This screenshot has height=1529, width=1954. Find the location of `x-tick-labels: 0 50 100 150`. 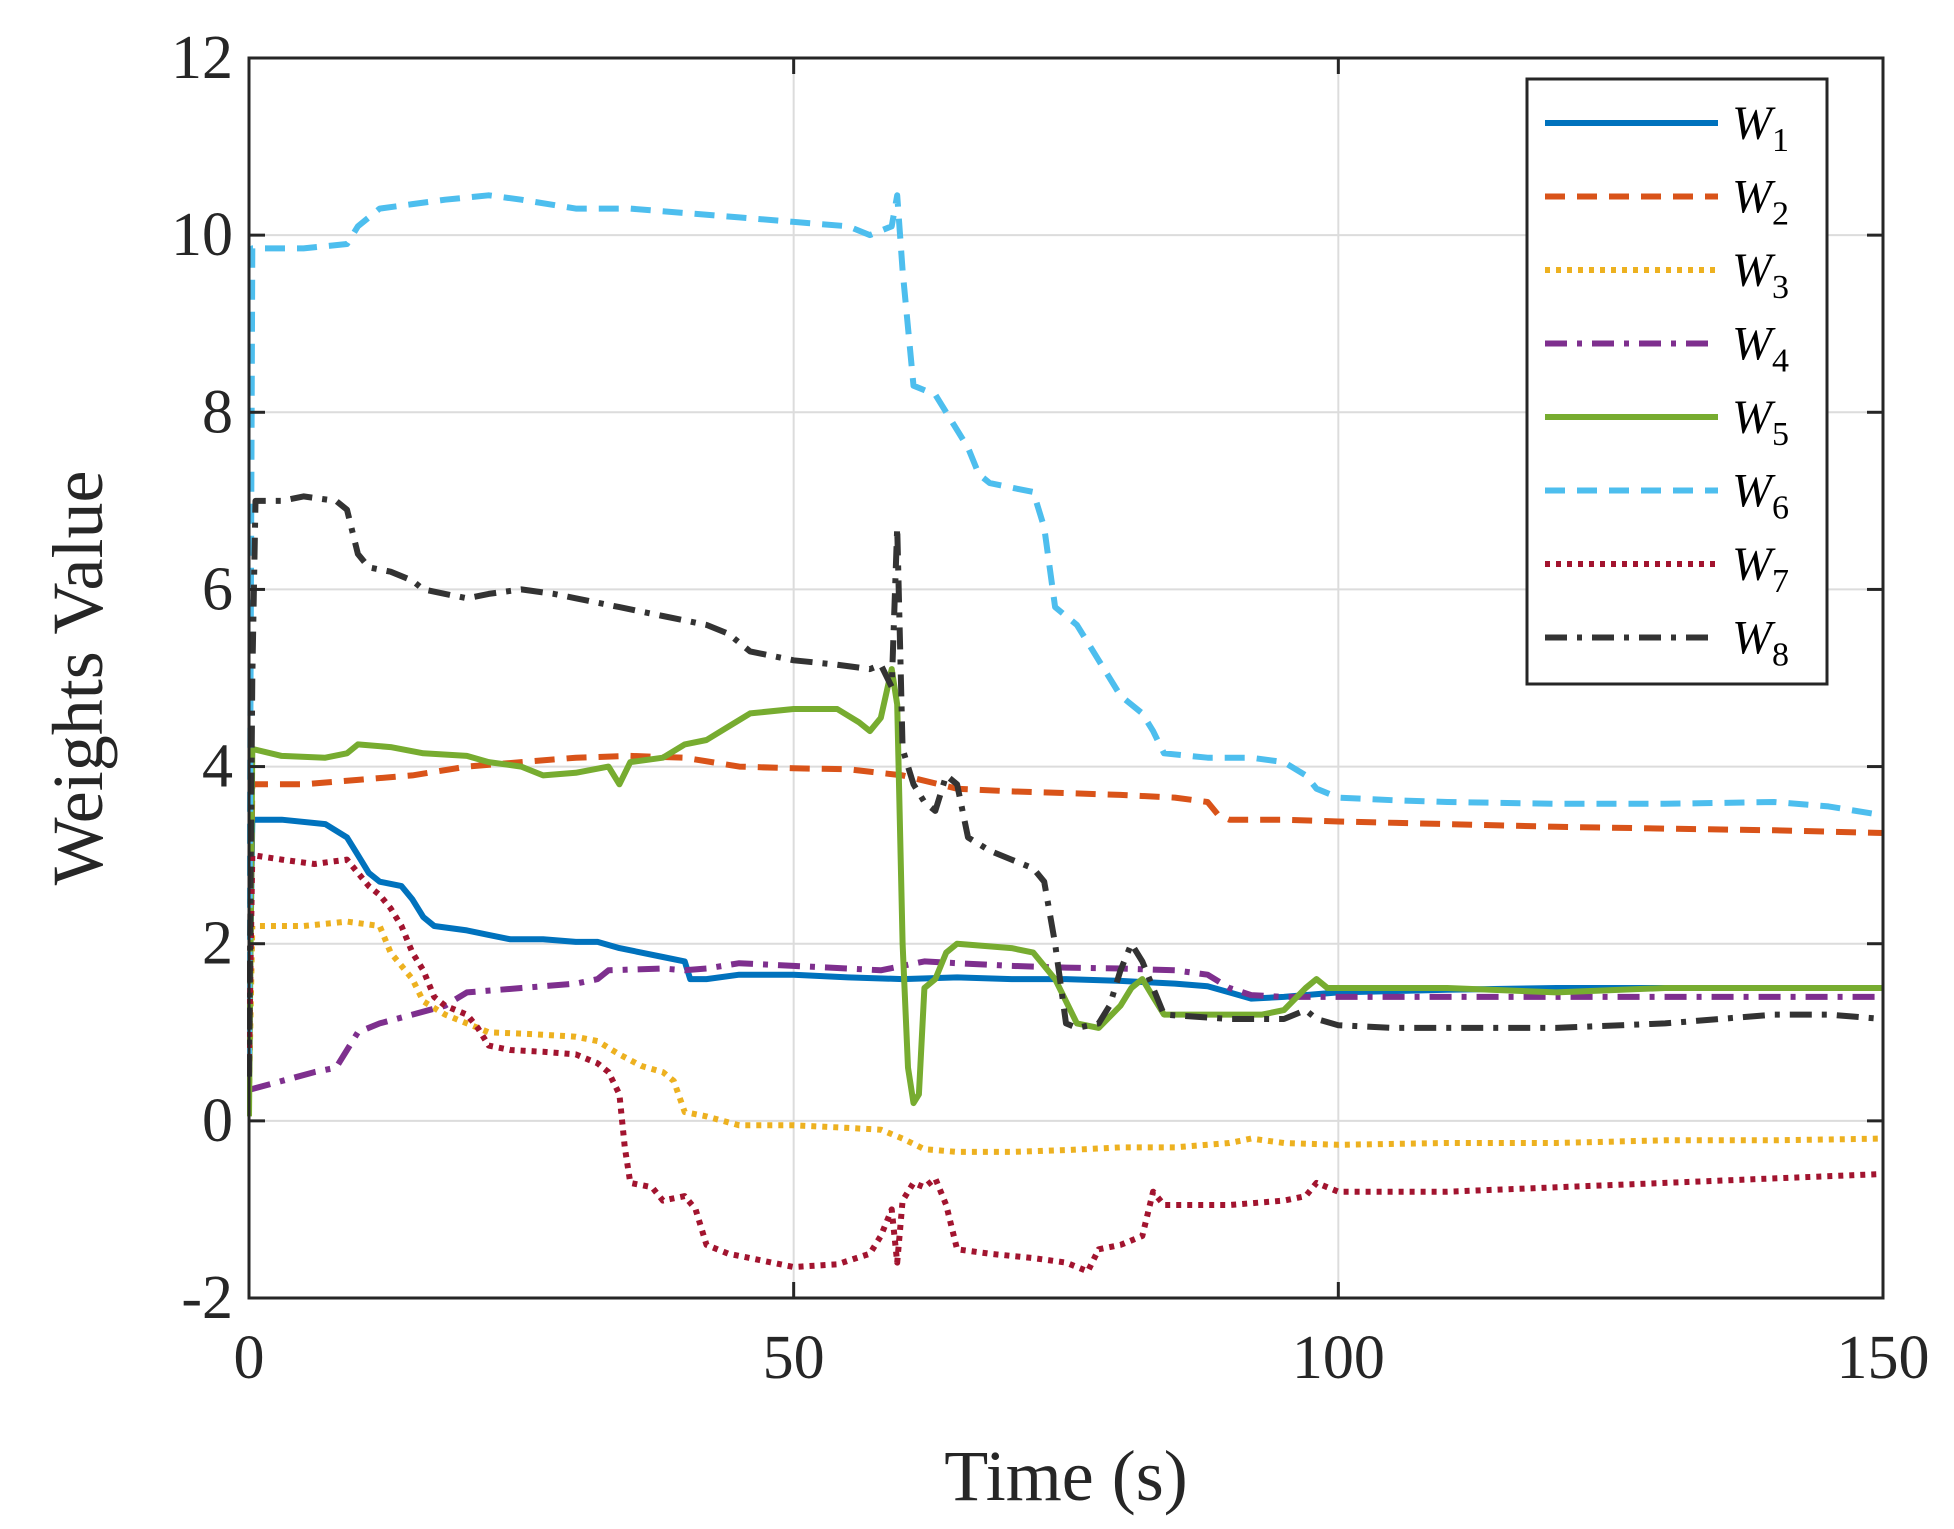

x-tick-labels: 0 50 100 150 is located at coordinates (1082, 1358).